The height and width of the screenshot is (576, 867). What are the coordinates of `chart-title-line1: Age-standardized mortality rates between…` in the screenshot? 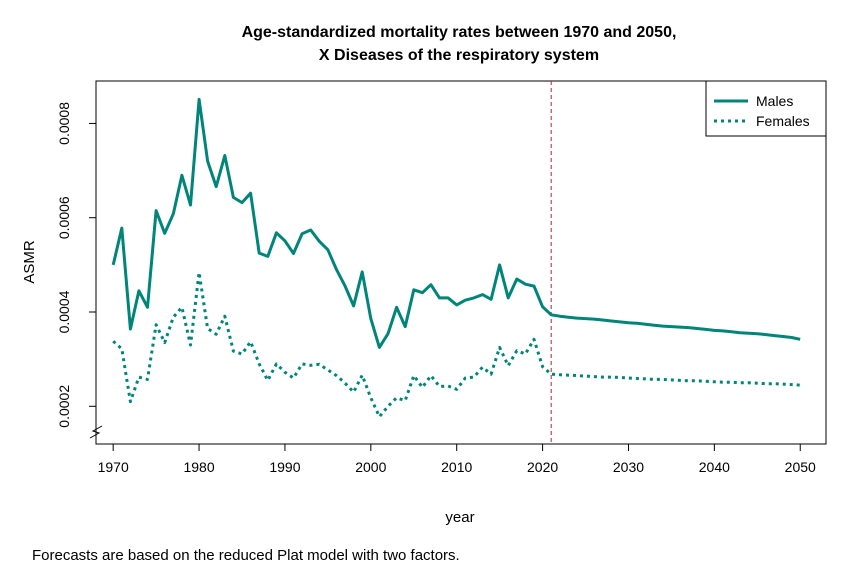 It's located at (459, 32).